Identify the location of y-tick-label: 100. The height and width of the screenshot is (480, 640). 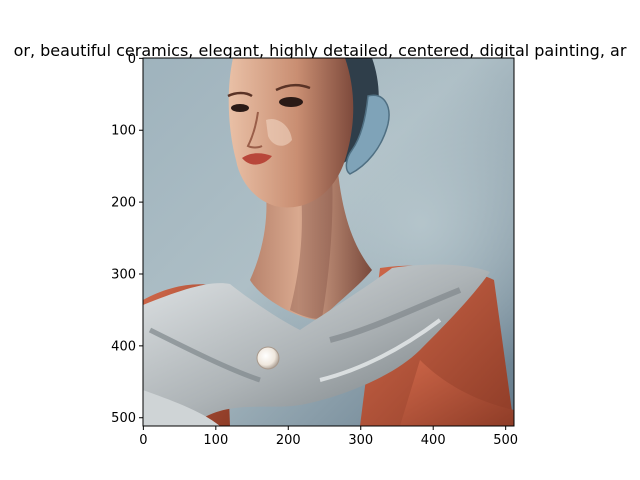
(123, 131).